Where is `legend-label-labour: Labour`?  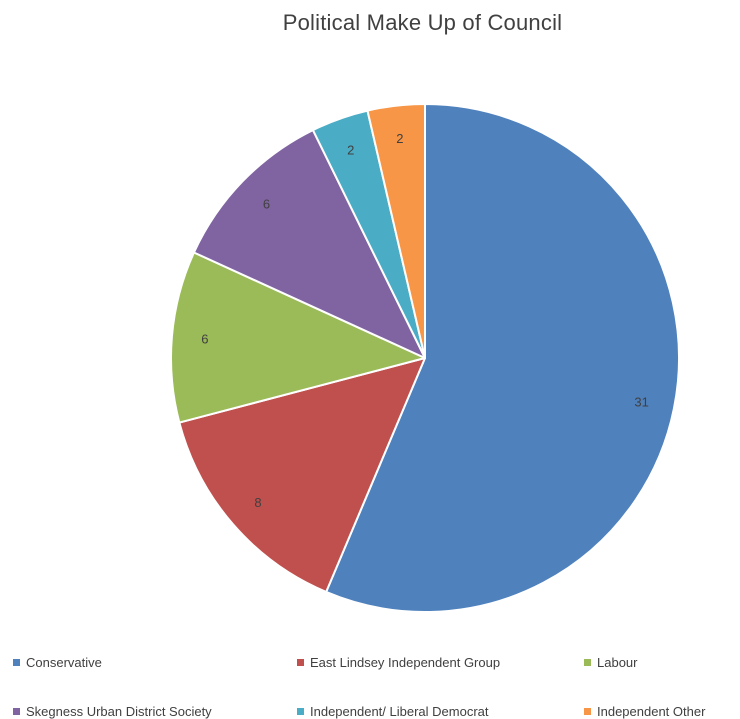
legend-label-labour: Labour is located at coordinates (617, 662).